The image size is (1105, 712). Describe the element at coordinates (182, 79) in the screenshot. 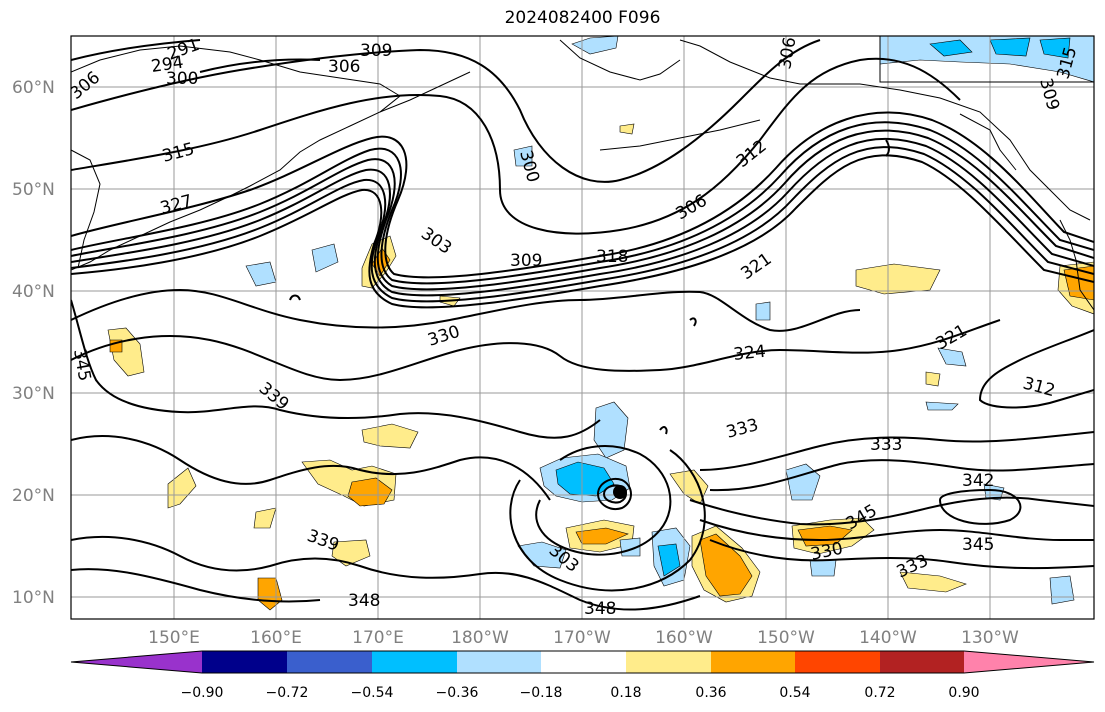

I see `contour-label: 300` at that location.